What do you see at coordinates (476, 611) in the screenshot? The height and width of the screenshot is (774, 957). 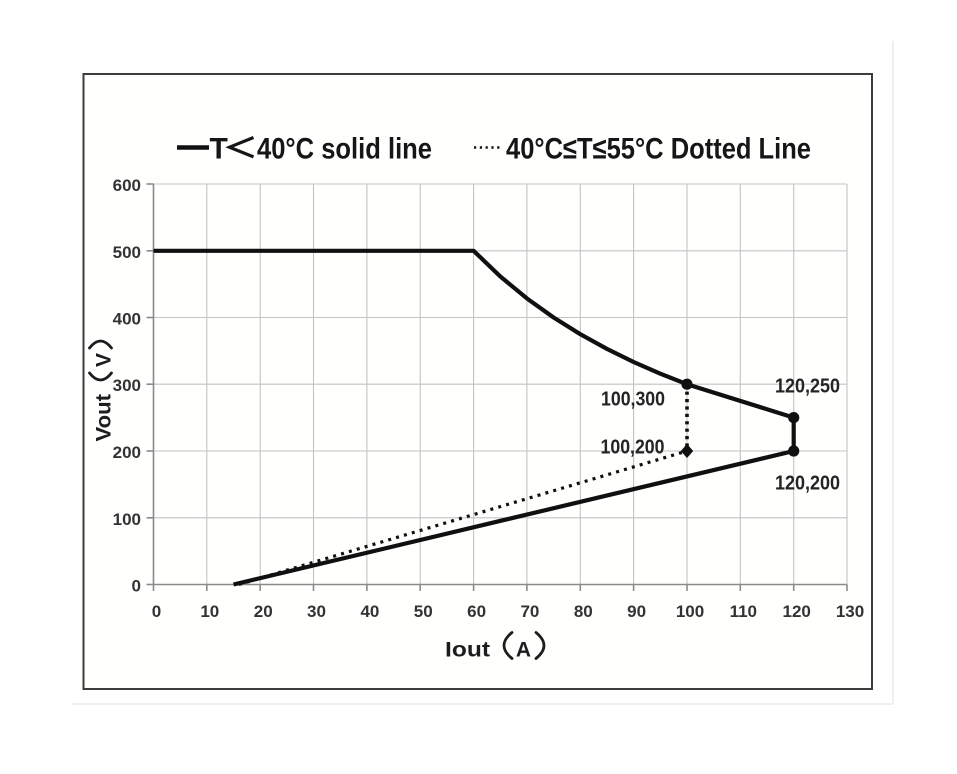 I see `svg-text: 60` at bounding box center [476, 611].